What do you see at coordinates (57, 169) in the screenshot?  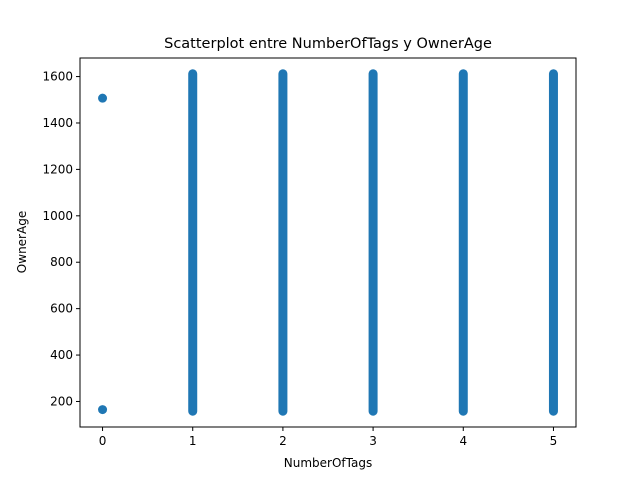 I see `y-tick-label: 1200` at bounding box center [57, 169].